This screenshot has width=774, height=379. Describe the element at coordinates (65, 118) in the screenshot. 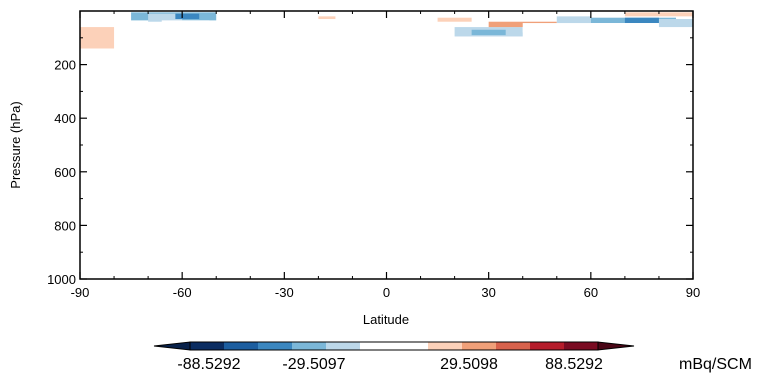

I see `y-tick-label: 400` at that location.